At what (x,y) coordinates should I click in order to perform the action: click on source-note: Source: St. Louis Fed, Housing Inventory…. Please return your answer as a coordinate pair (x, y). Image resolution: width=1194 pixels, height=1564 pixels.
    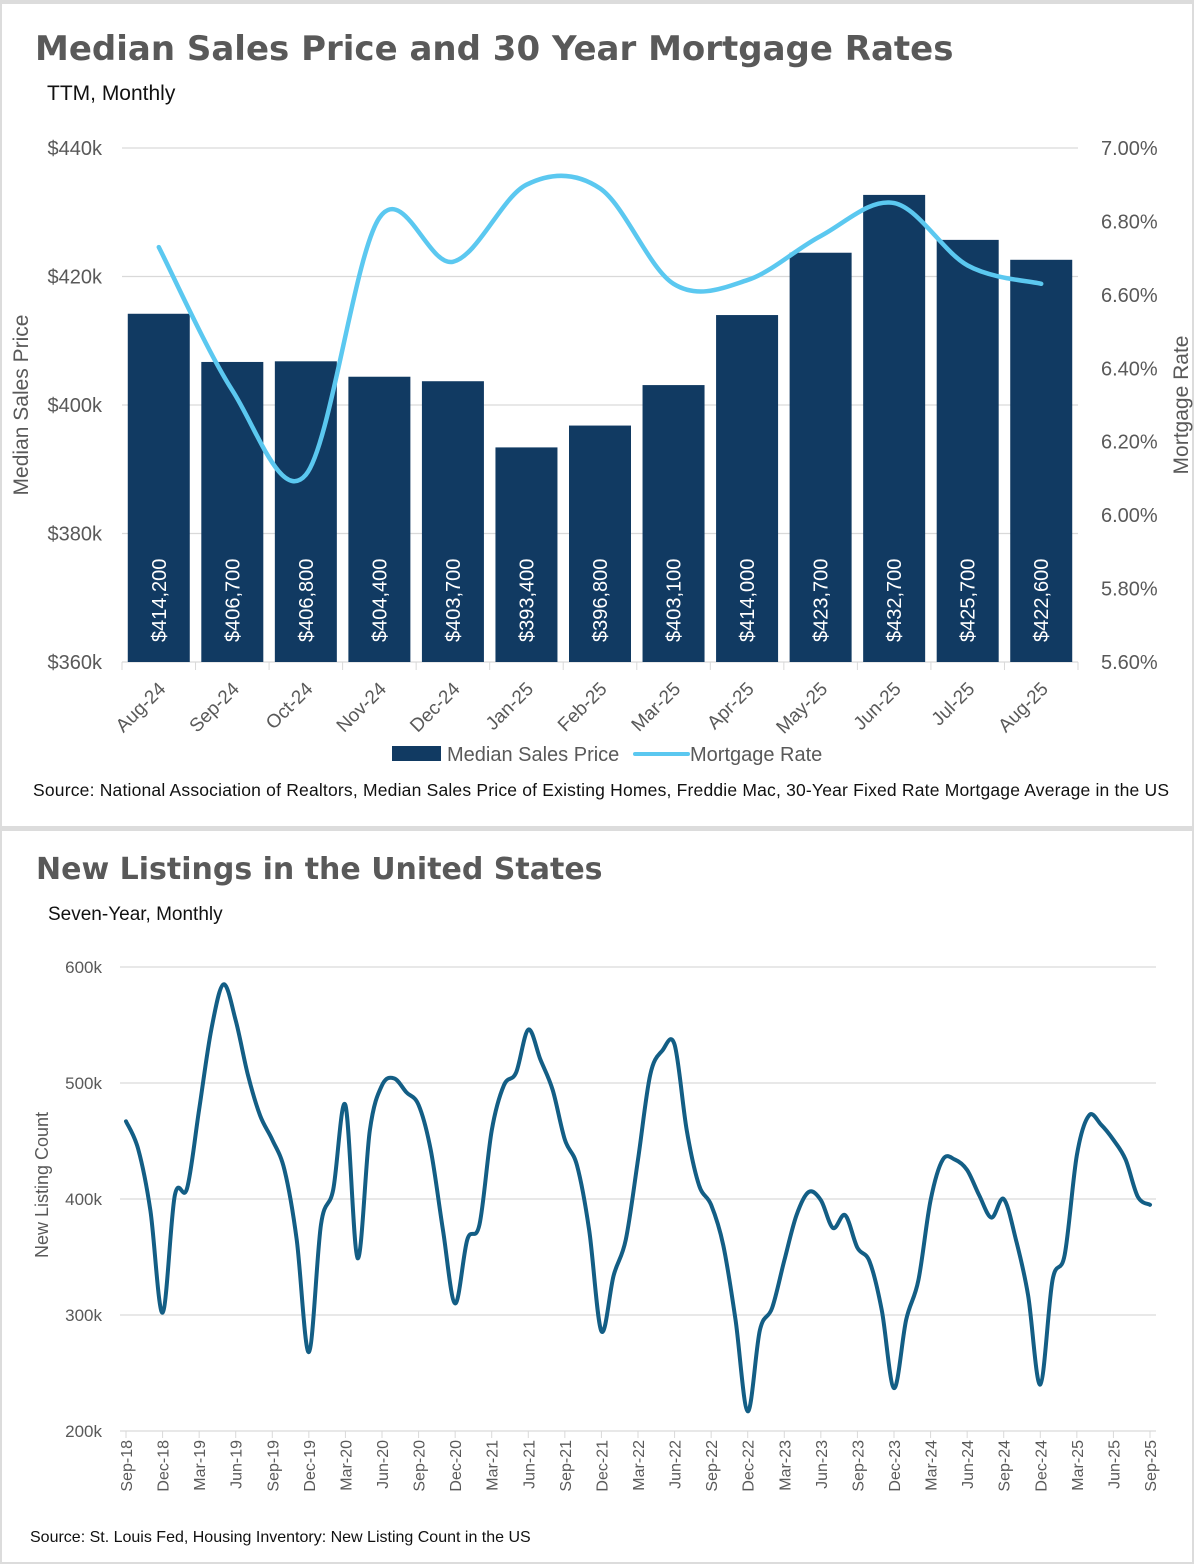
    Looking at the image, I should click on (280, 1537).